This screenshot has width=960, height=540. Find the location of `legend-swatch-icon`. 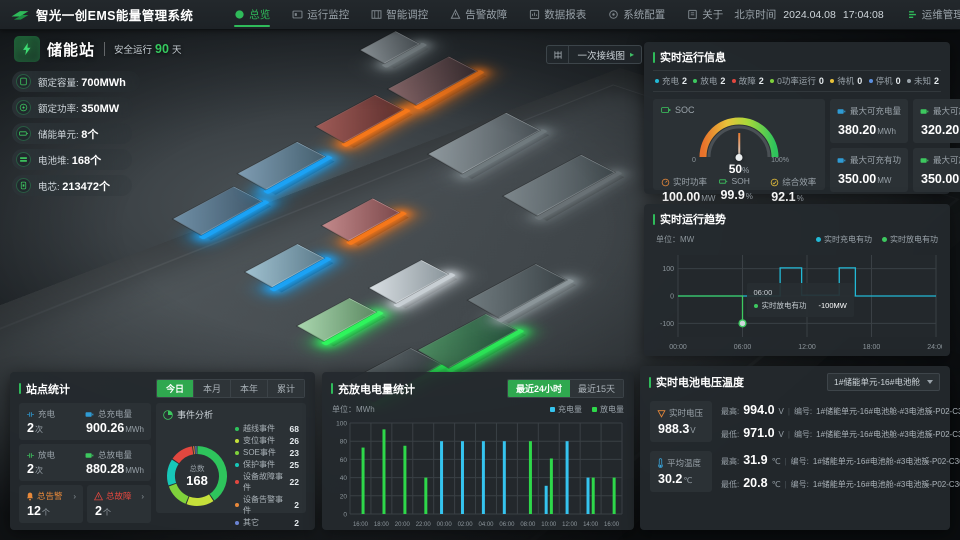

legend-swatch-icon is located at coordinates (594, 409).